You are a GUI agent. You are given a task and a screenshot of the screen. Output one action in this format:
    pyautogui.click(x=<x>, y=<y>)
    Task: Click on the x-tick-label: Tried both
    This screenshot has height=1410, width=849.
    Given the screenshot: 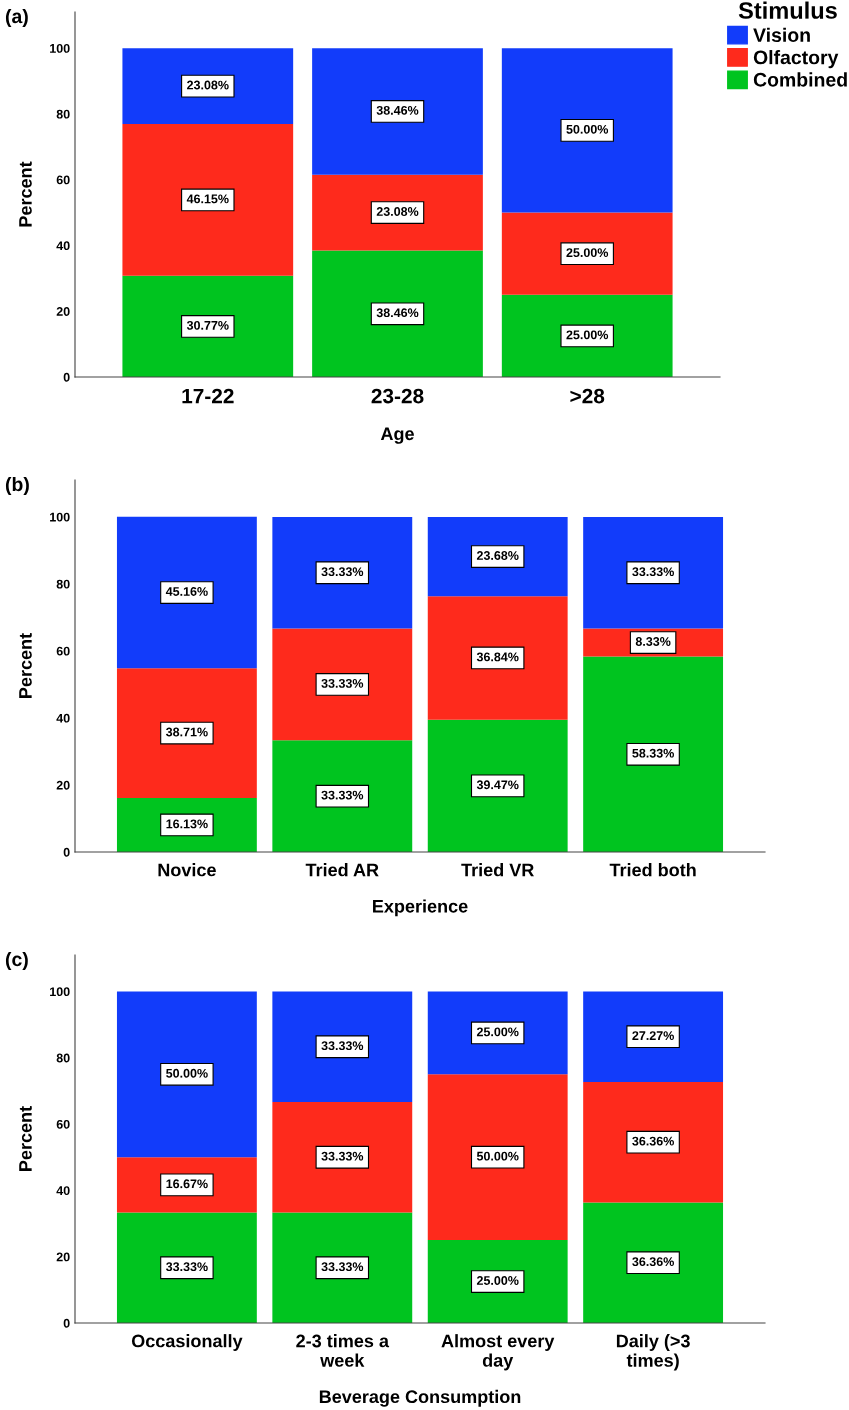 What is the action you would take?
    pyautogui.click(x=652, y=870)
    